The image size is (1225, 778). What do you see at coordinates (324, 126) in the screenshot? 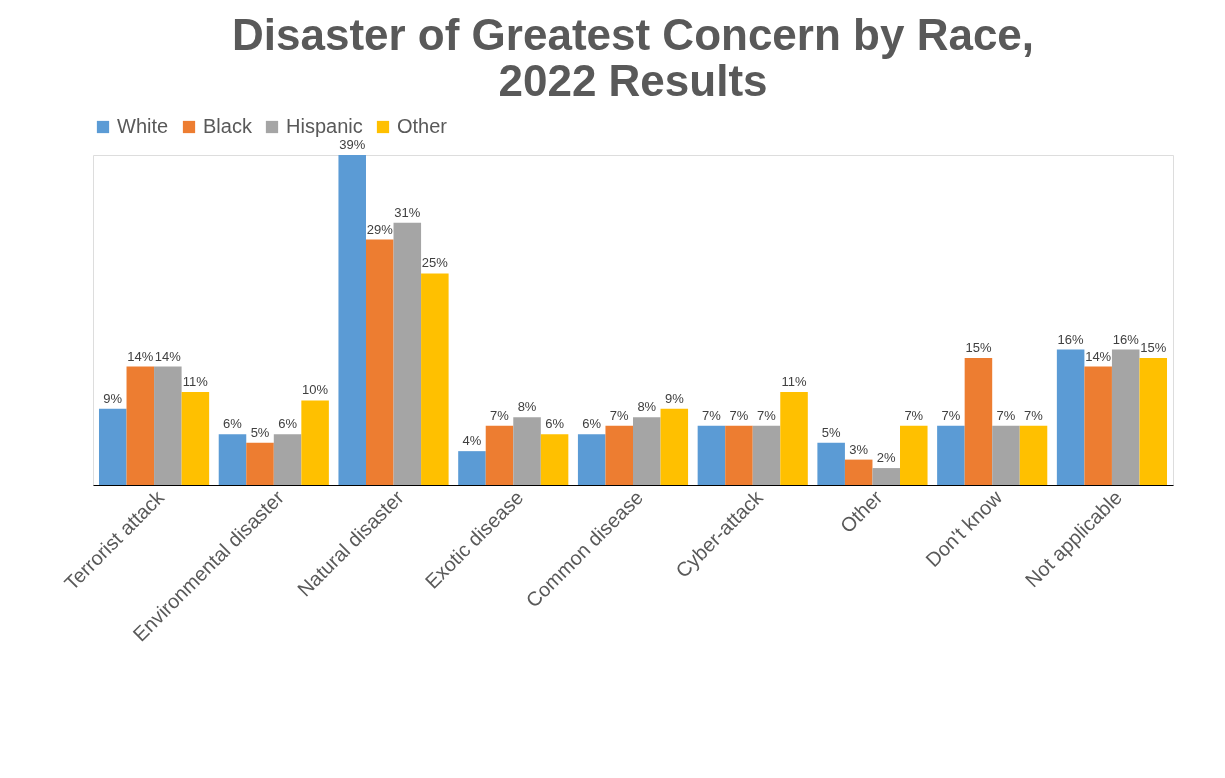
I see `legend-label: Hispanic` at bounding box center [324, 126].